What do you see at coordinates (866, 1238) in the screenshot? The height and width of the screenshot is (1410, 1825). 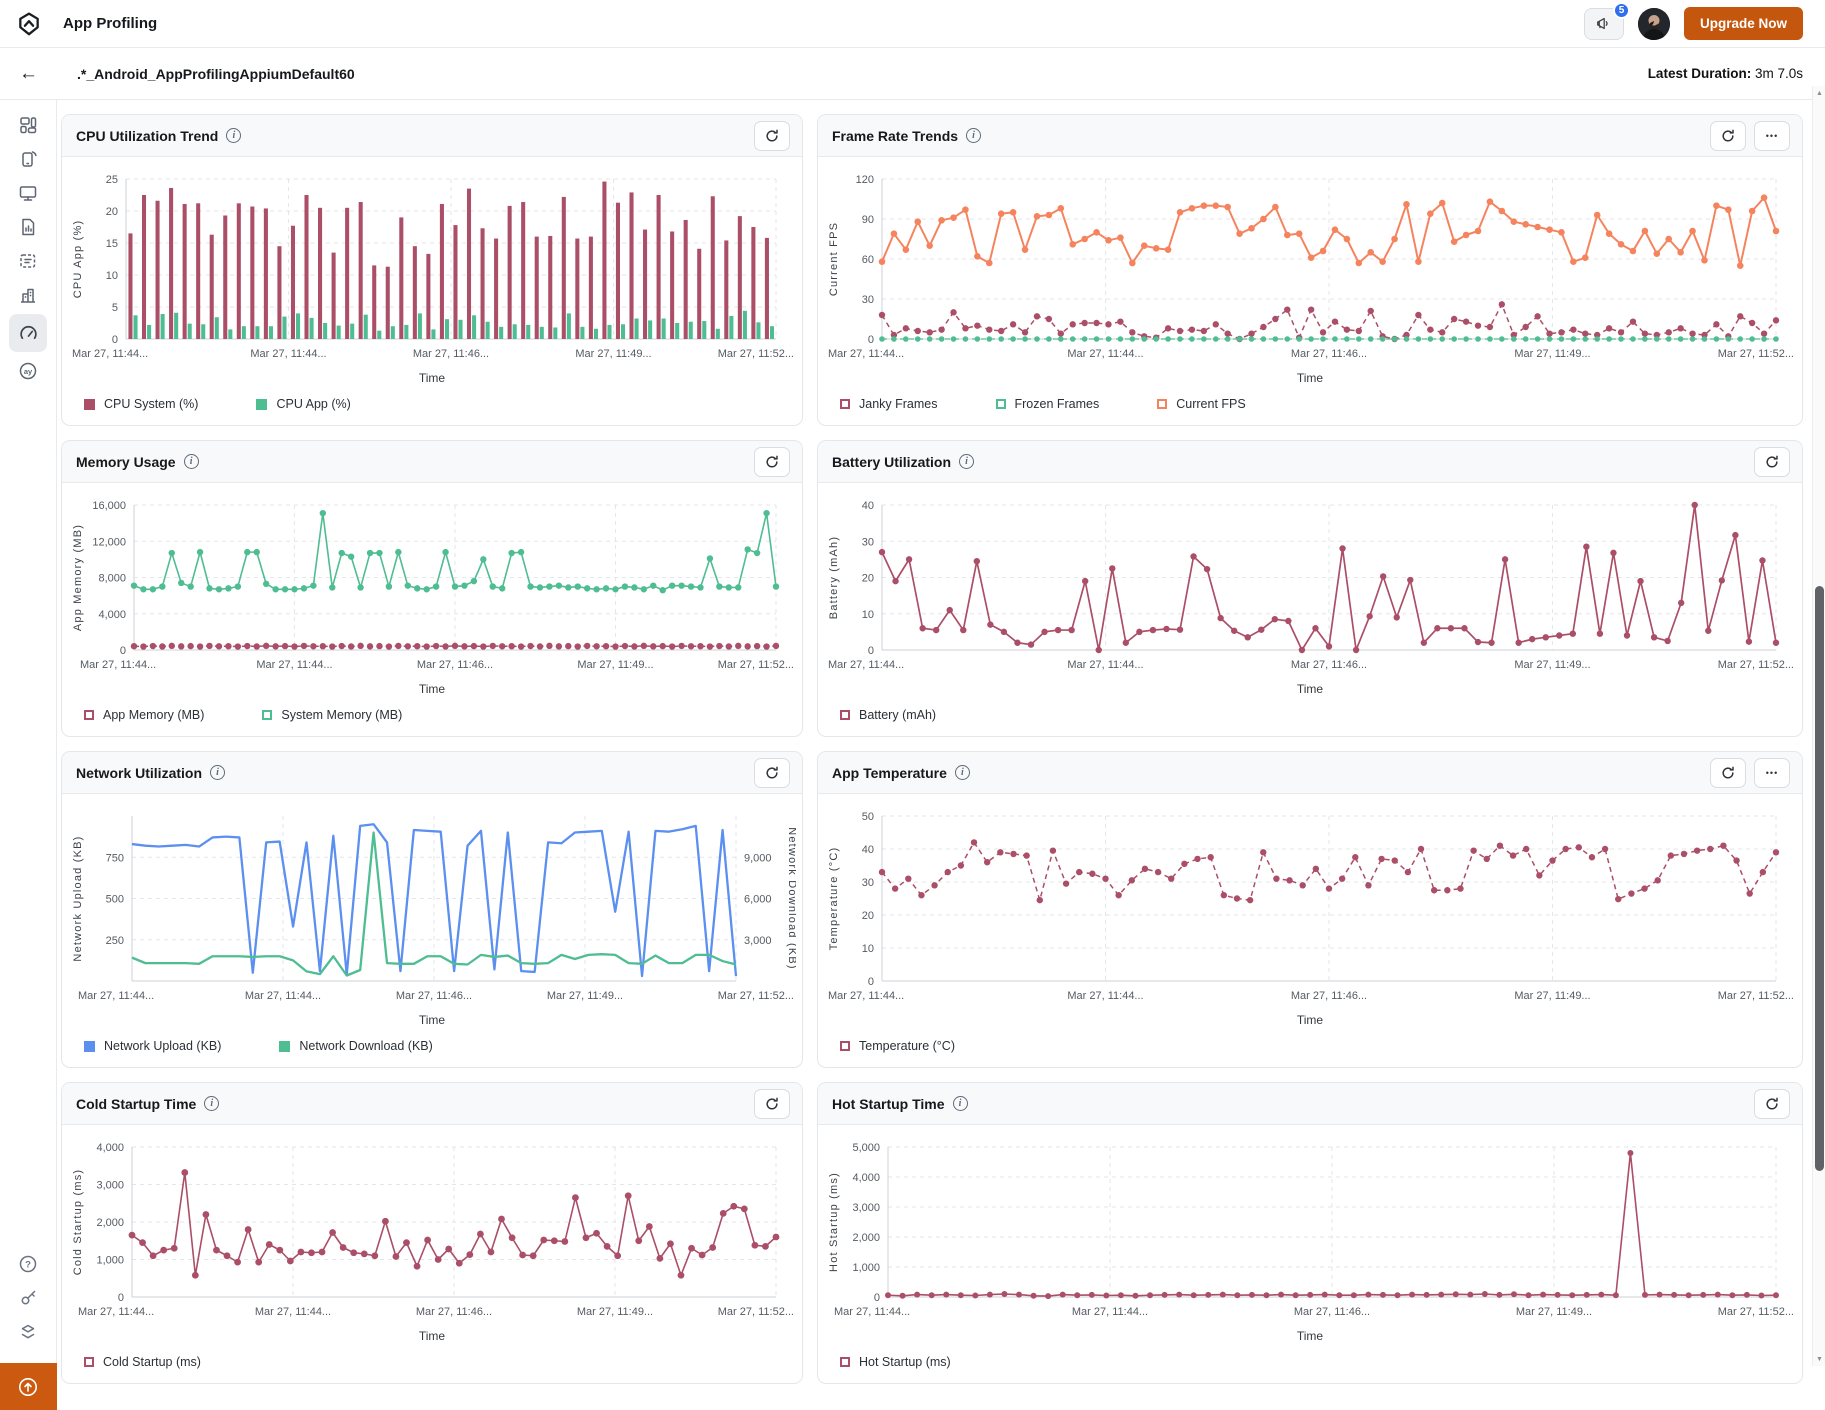 I see `svg-text: 2,000` at bounding box center [866, 1238].